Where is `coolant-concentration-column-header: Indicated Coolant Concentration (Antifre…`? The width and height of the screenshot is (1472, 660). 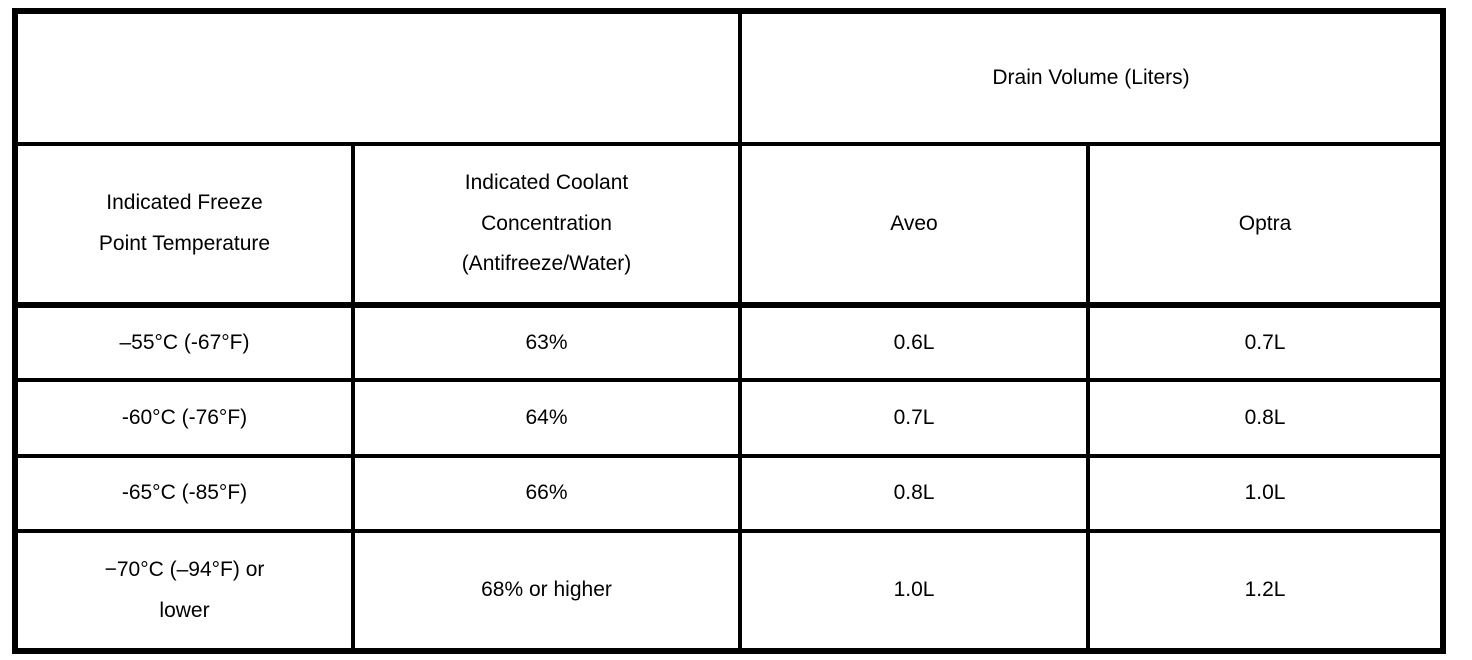 coolant-concentration-column-header: Indicated Coolant Concentration (Antifre… is located at coordinates (546, 225).